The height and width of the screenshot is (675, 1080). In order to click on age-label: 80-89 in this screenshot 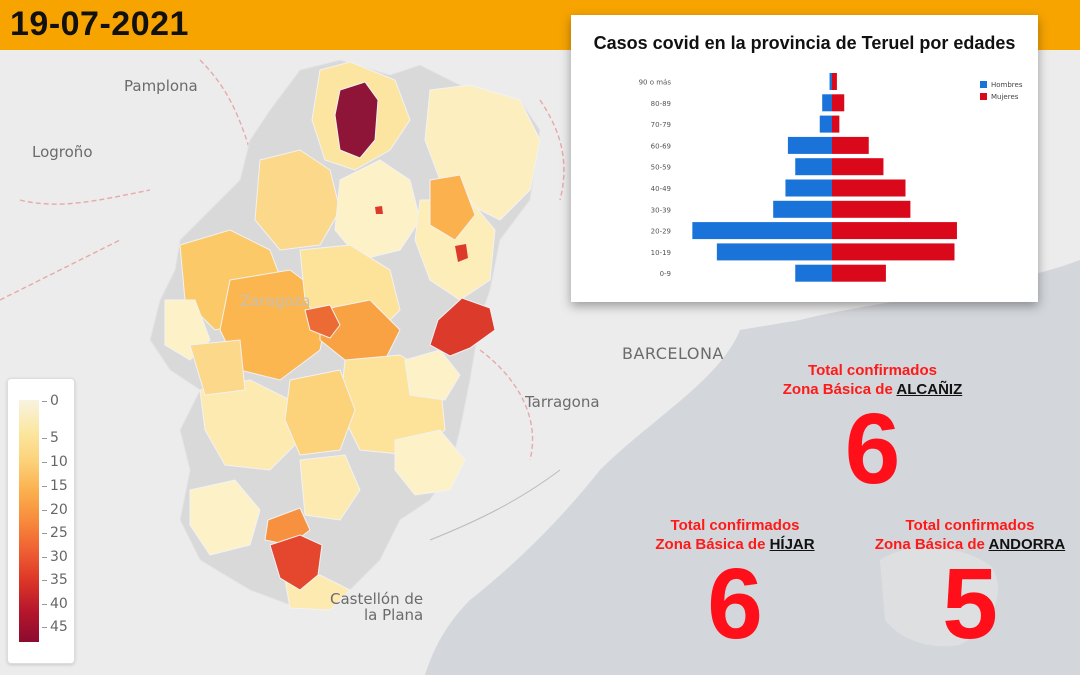, I will do `click(661, 104)`.